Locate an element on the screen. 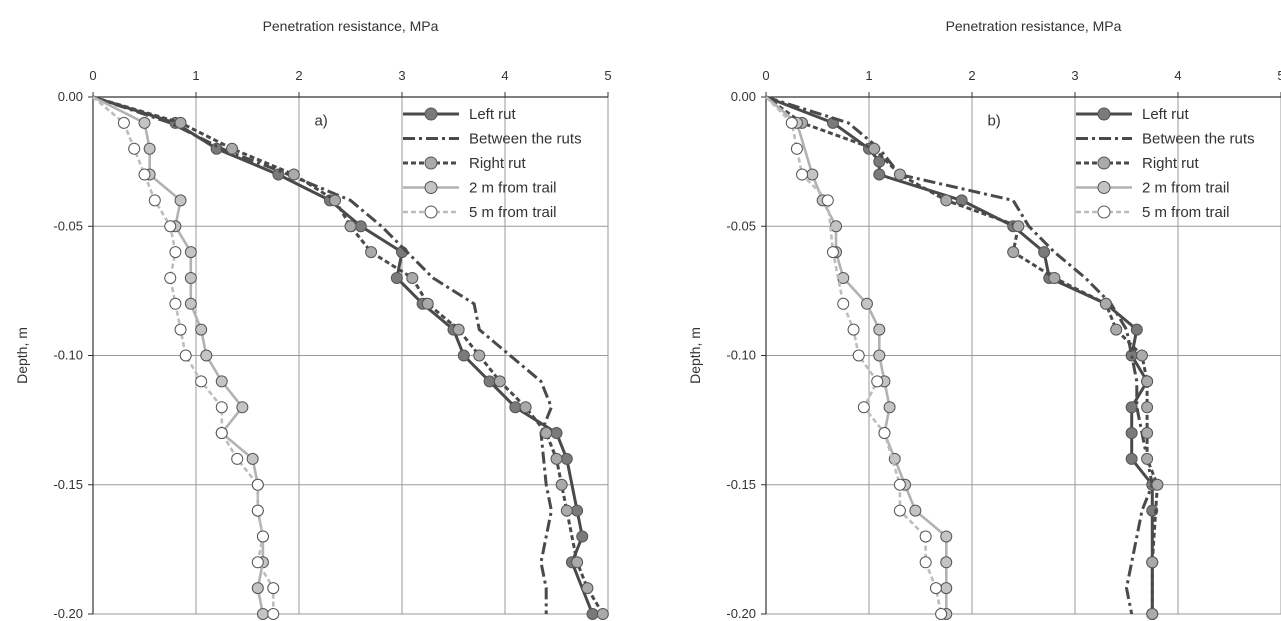 This screenshot has width=1281, height=621. legend-label: 5 m from trail is located at coordinates (1186, 212).